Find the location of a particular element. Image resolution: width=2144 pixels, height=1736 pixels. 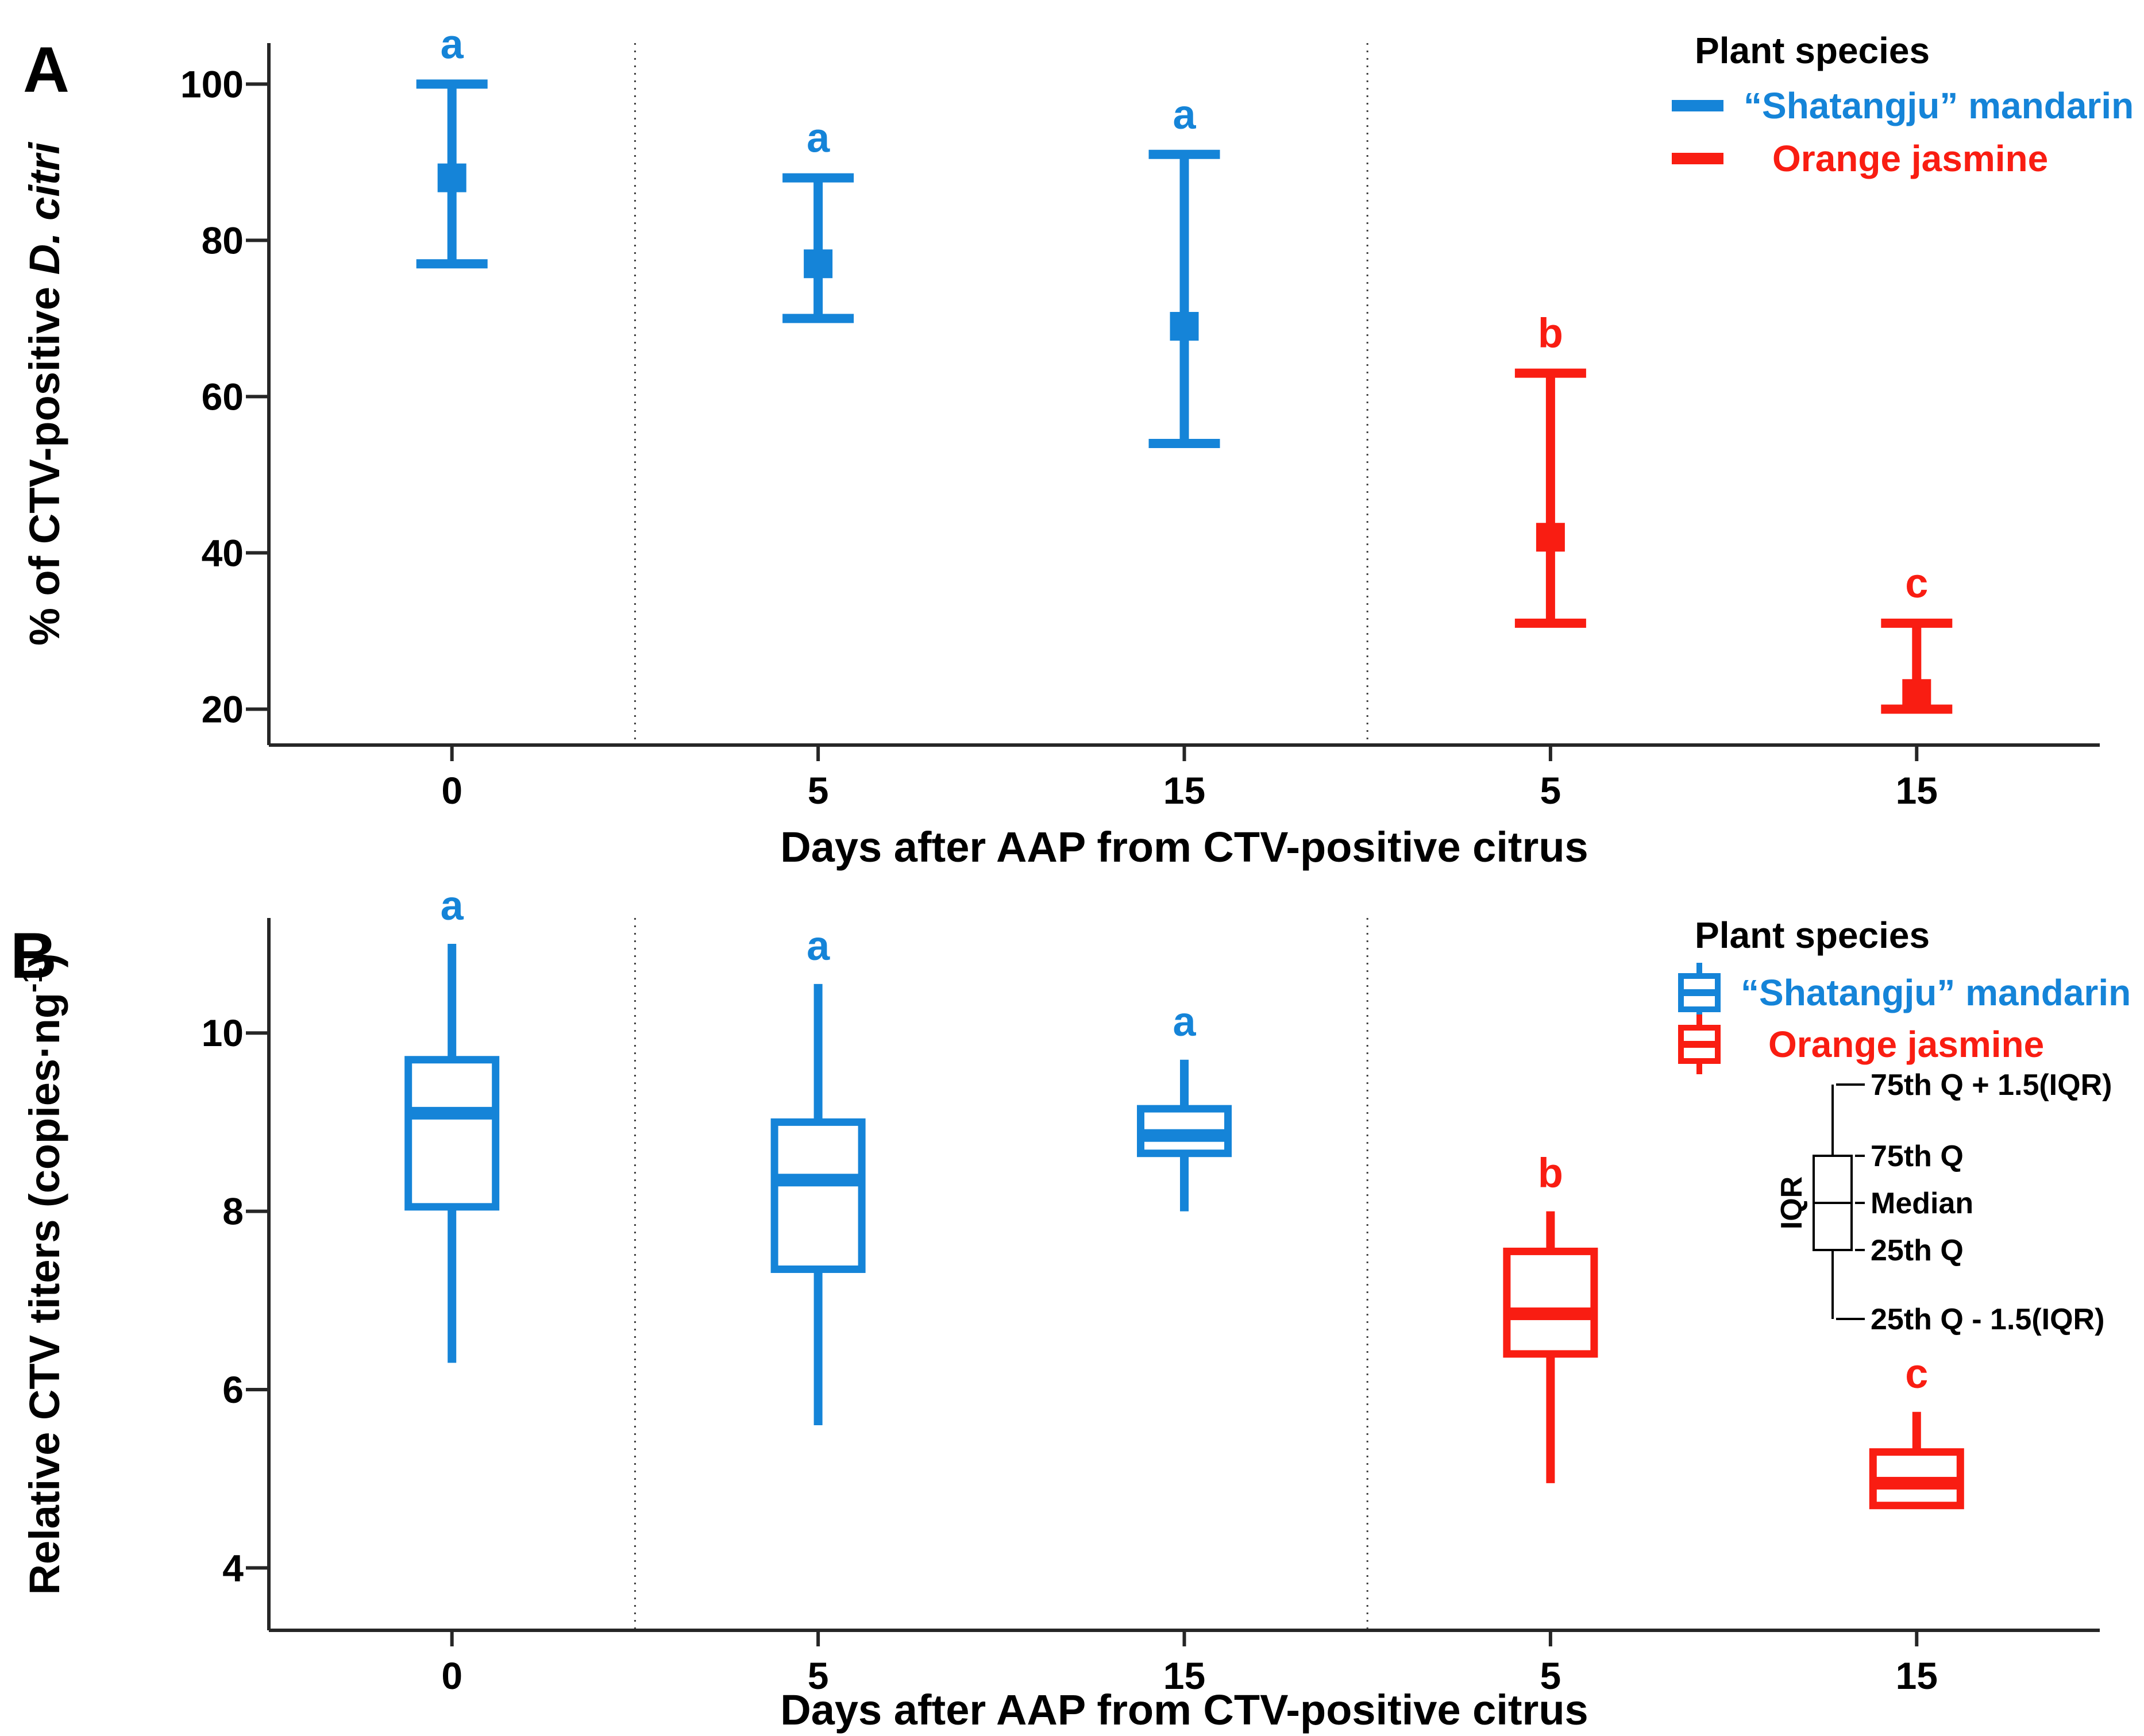

y-tick-label: 4 is located at coordinates (233, 1567).